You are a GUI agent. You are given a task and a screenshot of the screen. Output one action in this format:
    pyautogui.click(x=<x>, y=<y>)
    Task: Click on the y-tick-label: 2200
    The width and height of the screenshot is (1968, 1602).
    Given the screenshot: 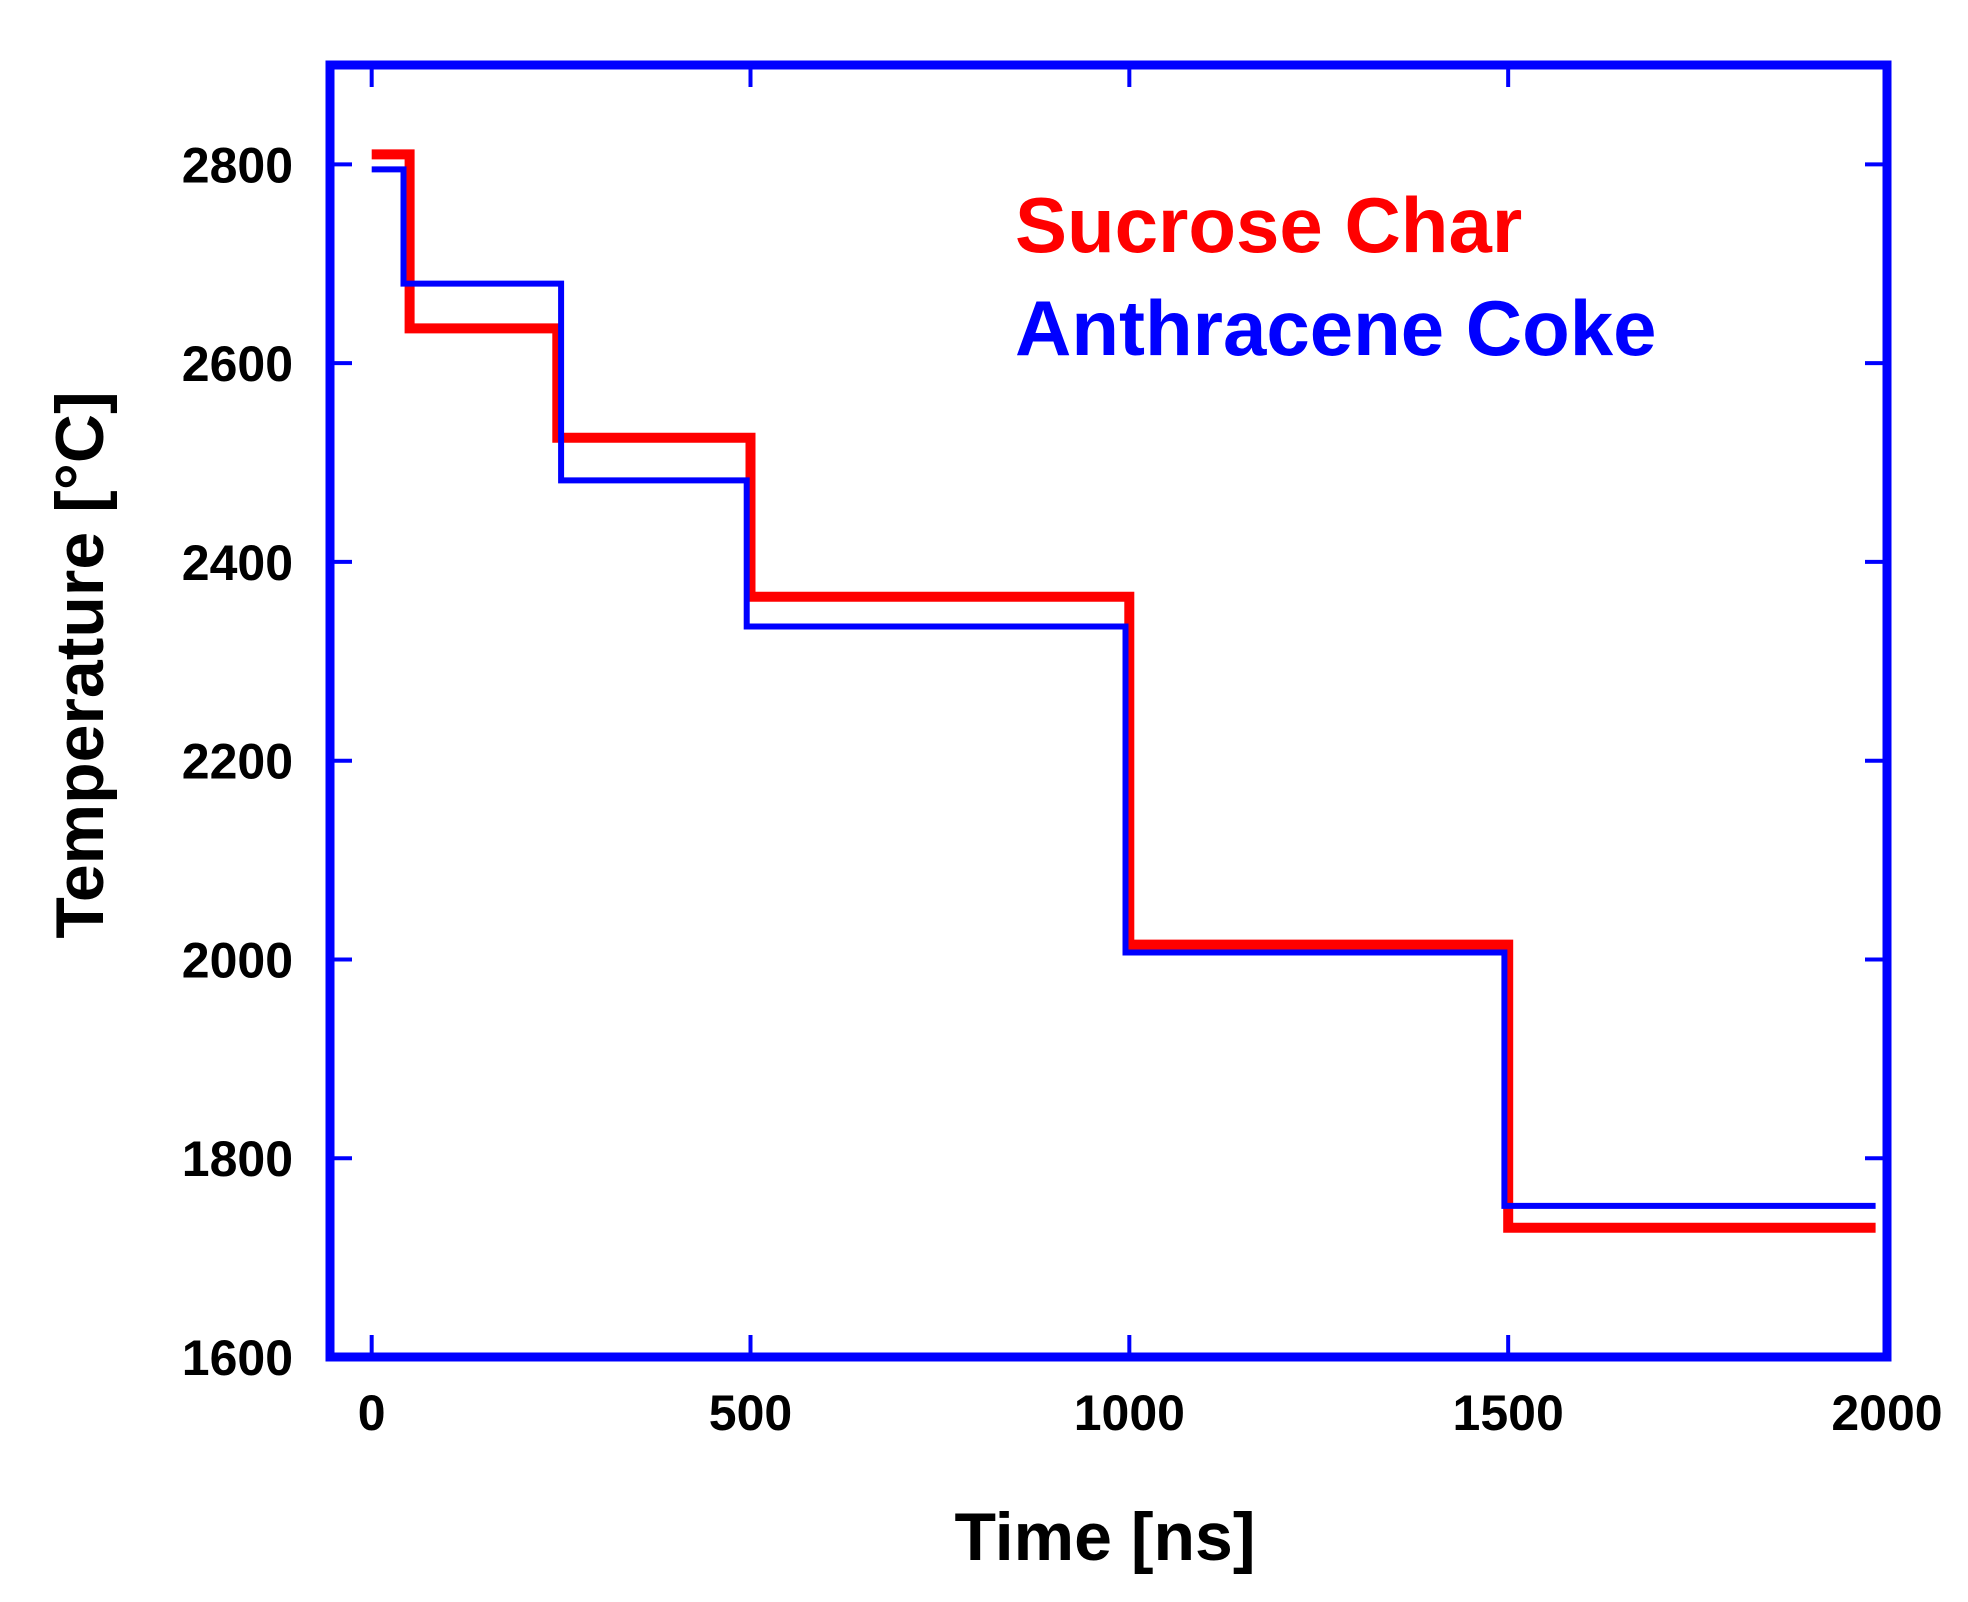 What is the action you would take?
    pyautogui.click(x=237, y=762)
    